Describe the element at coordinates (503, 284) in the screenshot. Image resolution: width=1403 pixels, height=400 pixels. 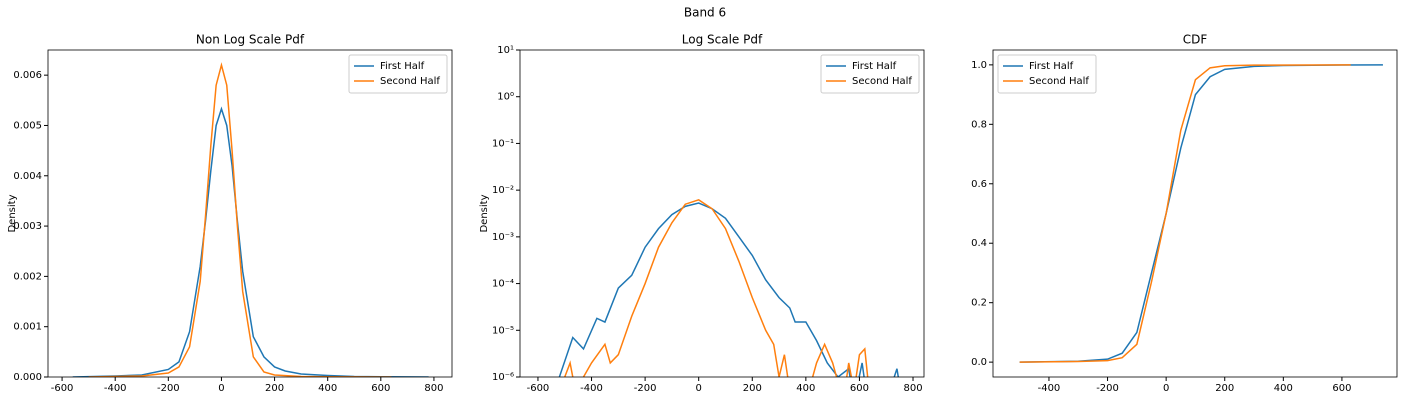
I see `y-tick-label: 10⁻⁴` at that location.